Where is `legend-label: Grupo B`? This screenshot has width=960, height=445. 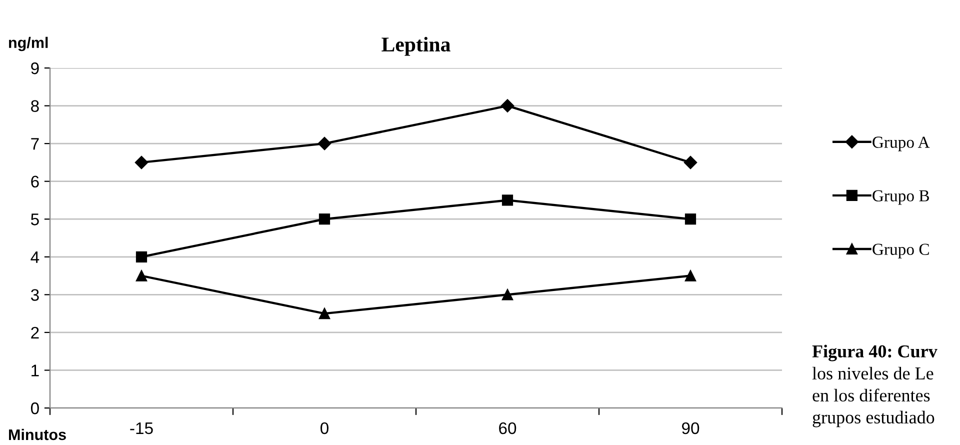 legend-label: Grupo B is located at coordinates (900, 197).